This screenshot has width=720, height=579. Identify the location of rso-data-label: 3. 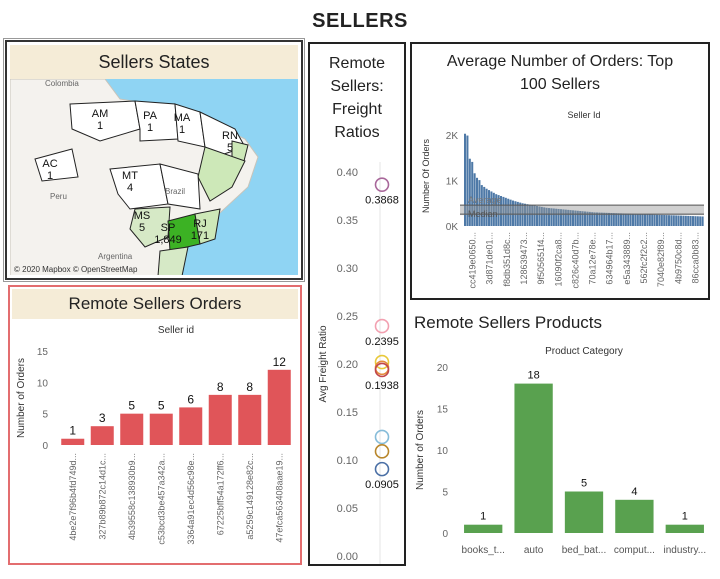
(102, 418).